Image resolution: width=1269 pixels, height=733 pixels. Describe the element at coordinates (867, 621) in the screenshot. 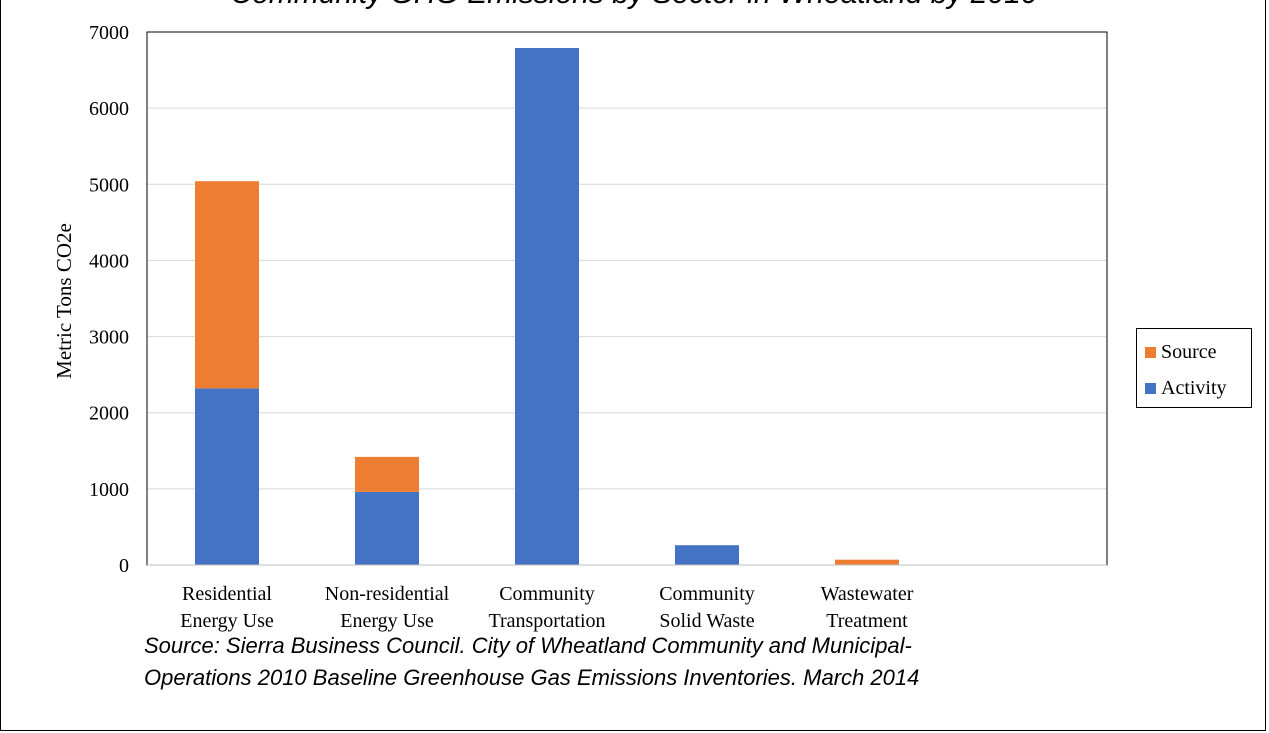

I see `x-tick-label-4-1: Treatment` at that location.